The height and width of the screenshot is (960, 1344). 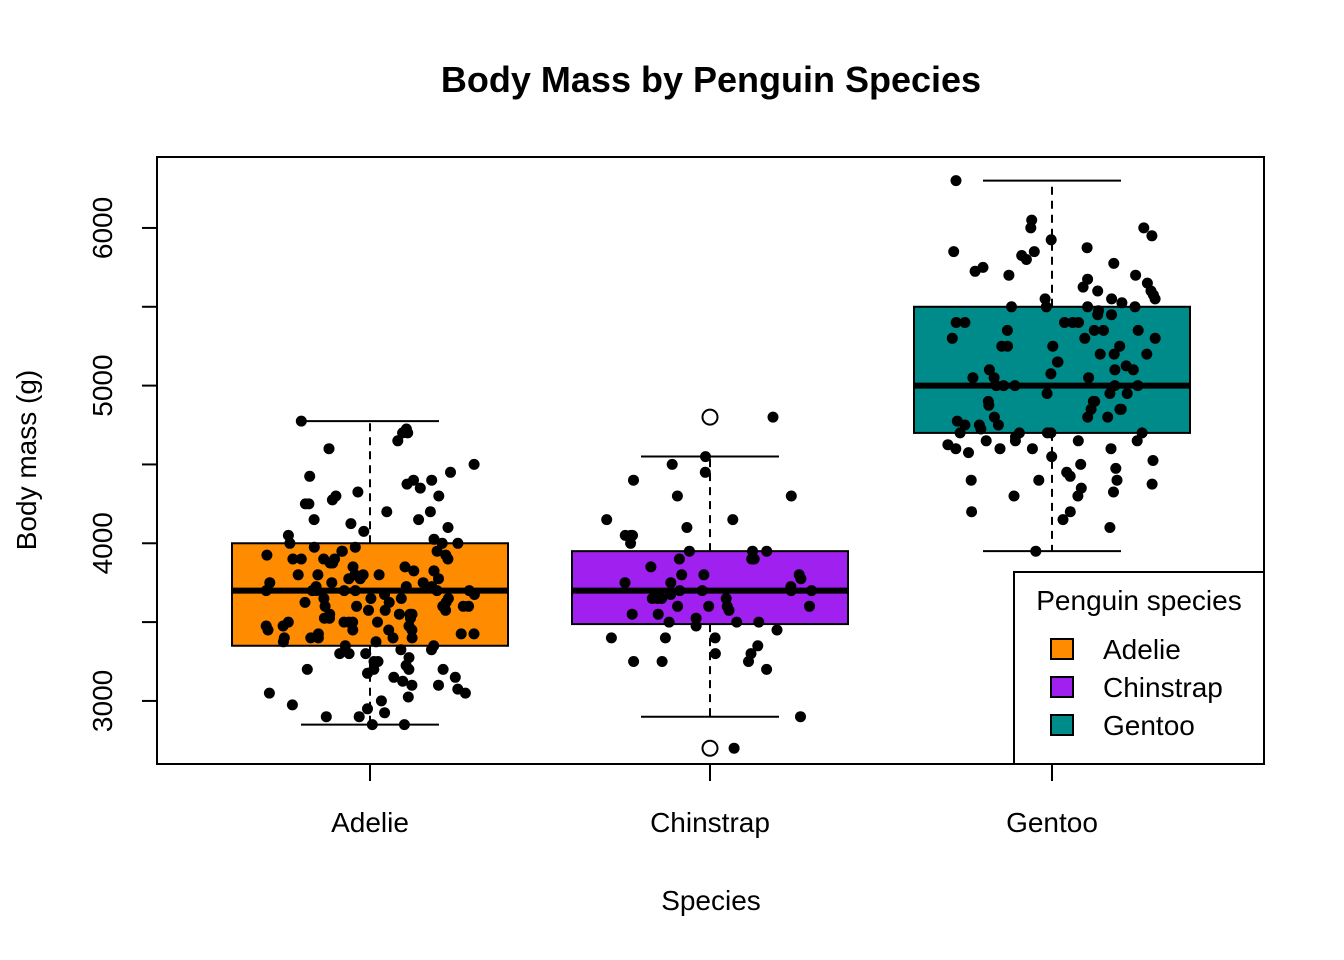 I want to click on chart-title: Body Mass by Penguin Species, so click(x=711, y=79).